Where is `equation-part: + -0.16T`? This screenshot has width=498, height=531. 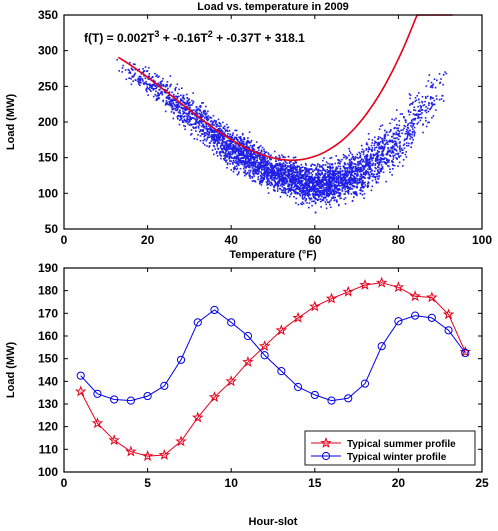 equation-part: + -0.16T is located at coordinates (183, 38).